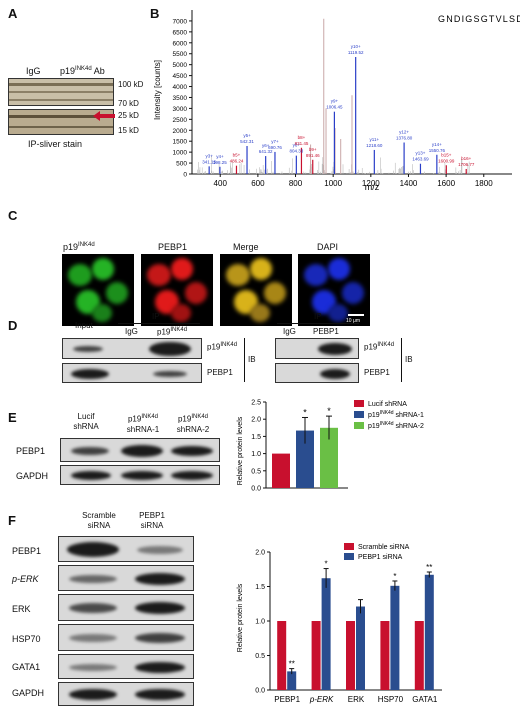  Describe the element at coordinates (353, 321) in the screenshot. I see `scale-bar-label: 10 μm` at that location.